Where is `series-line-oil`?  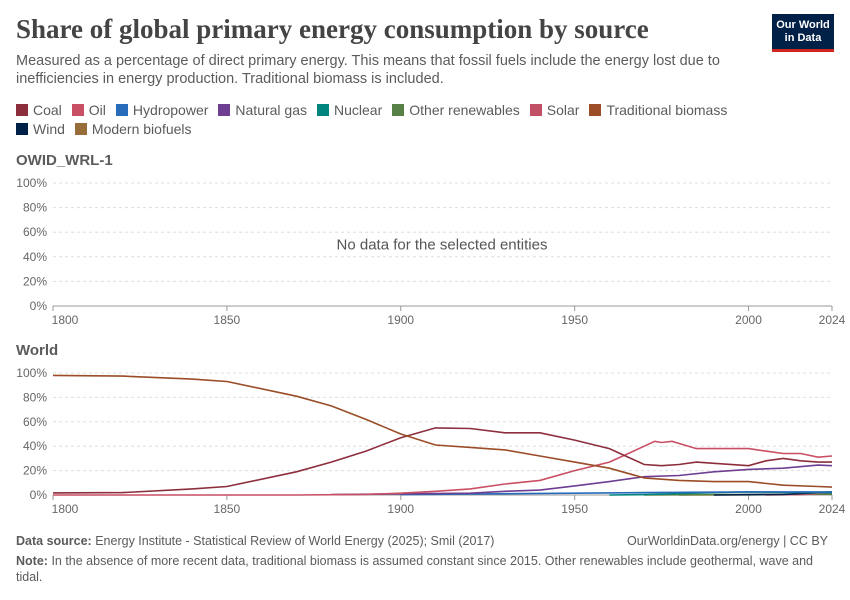 series-line-oil is located at coordinates (443, 468).